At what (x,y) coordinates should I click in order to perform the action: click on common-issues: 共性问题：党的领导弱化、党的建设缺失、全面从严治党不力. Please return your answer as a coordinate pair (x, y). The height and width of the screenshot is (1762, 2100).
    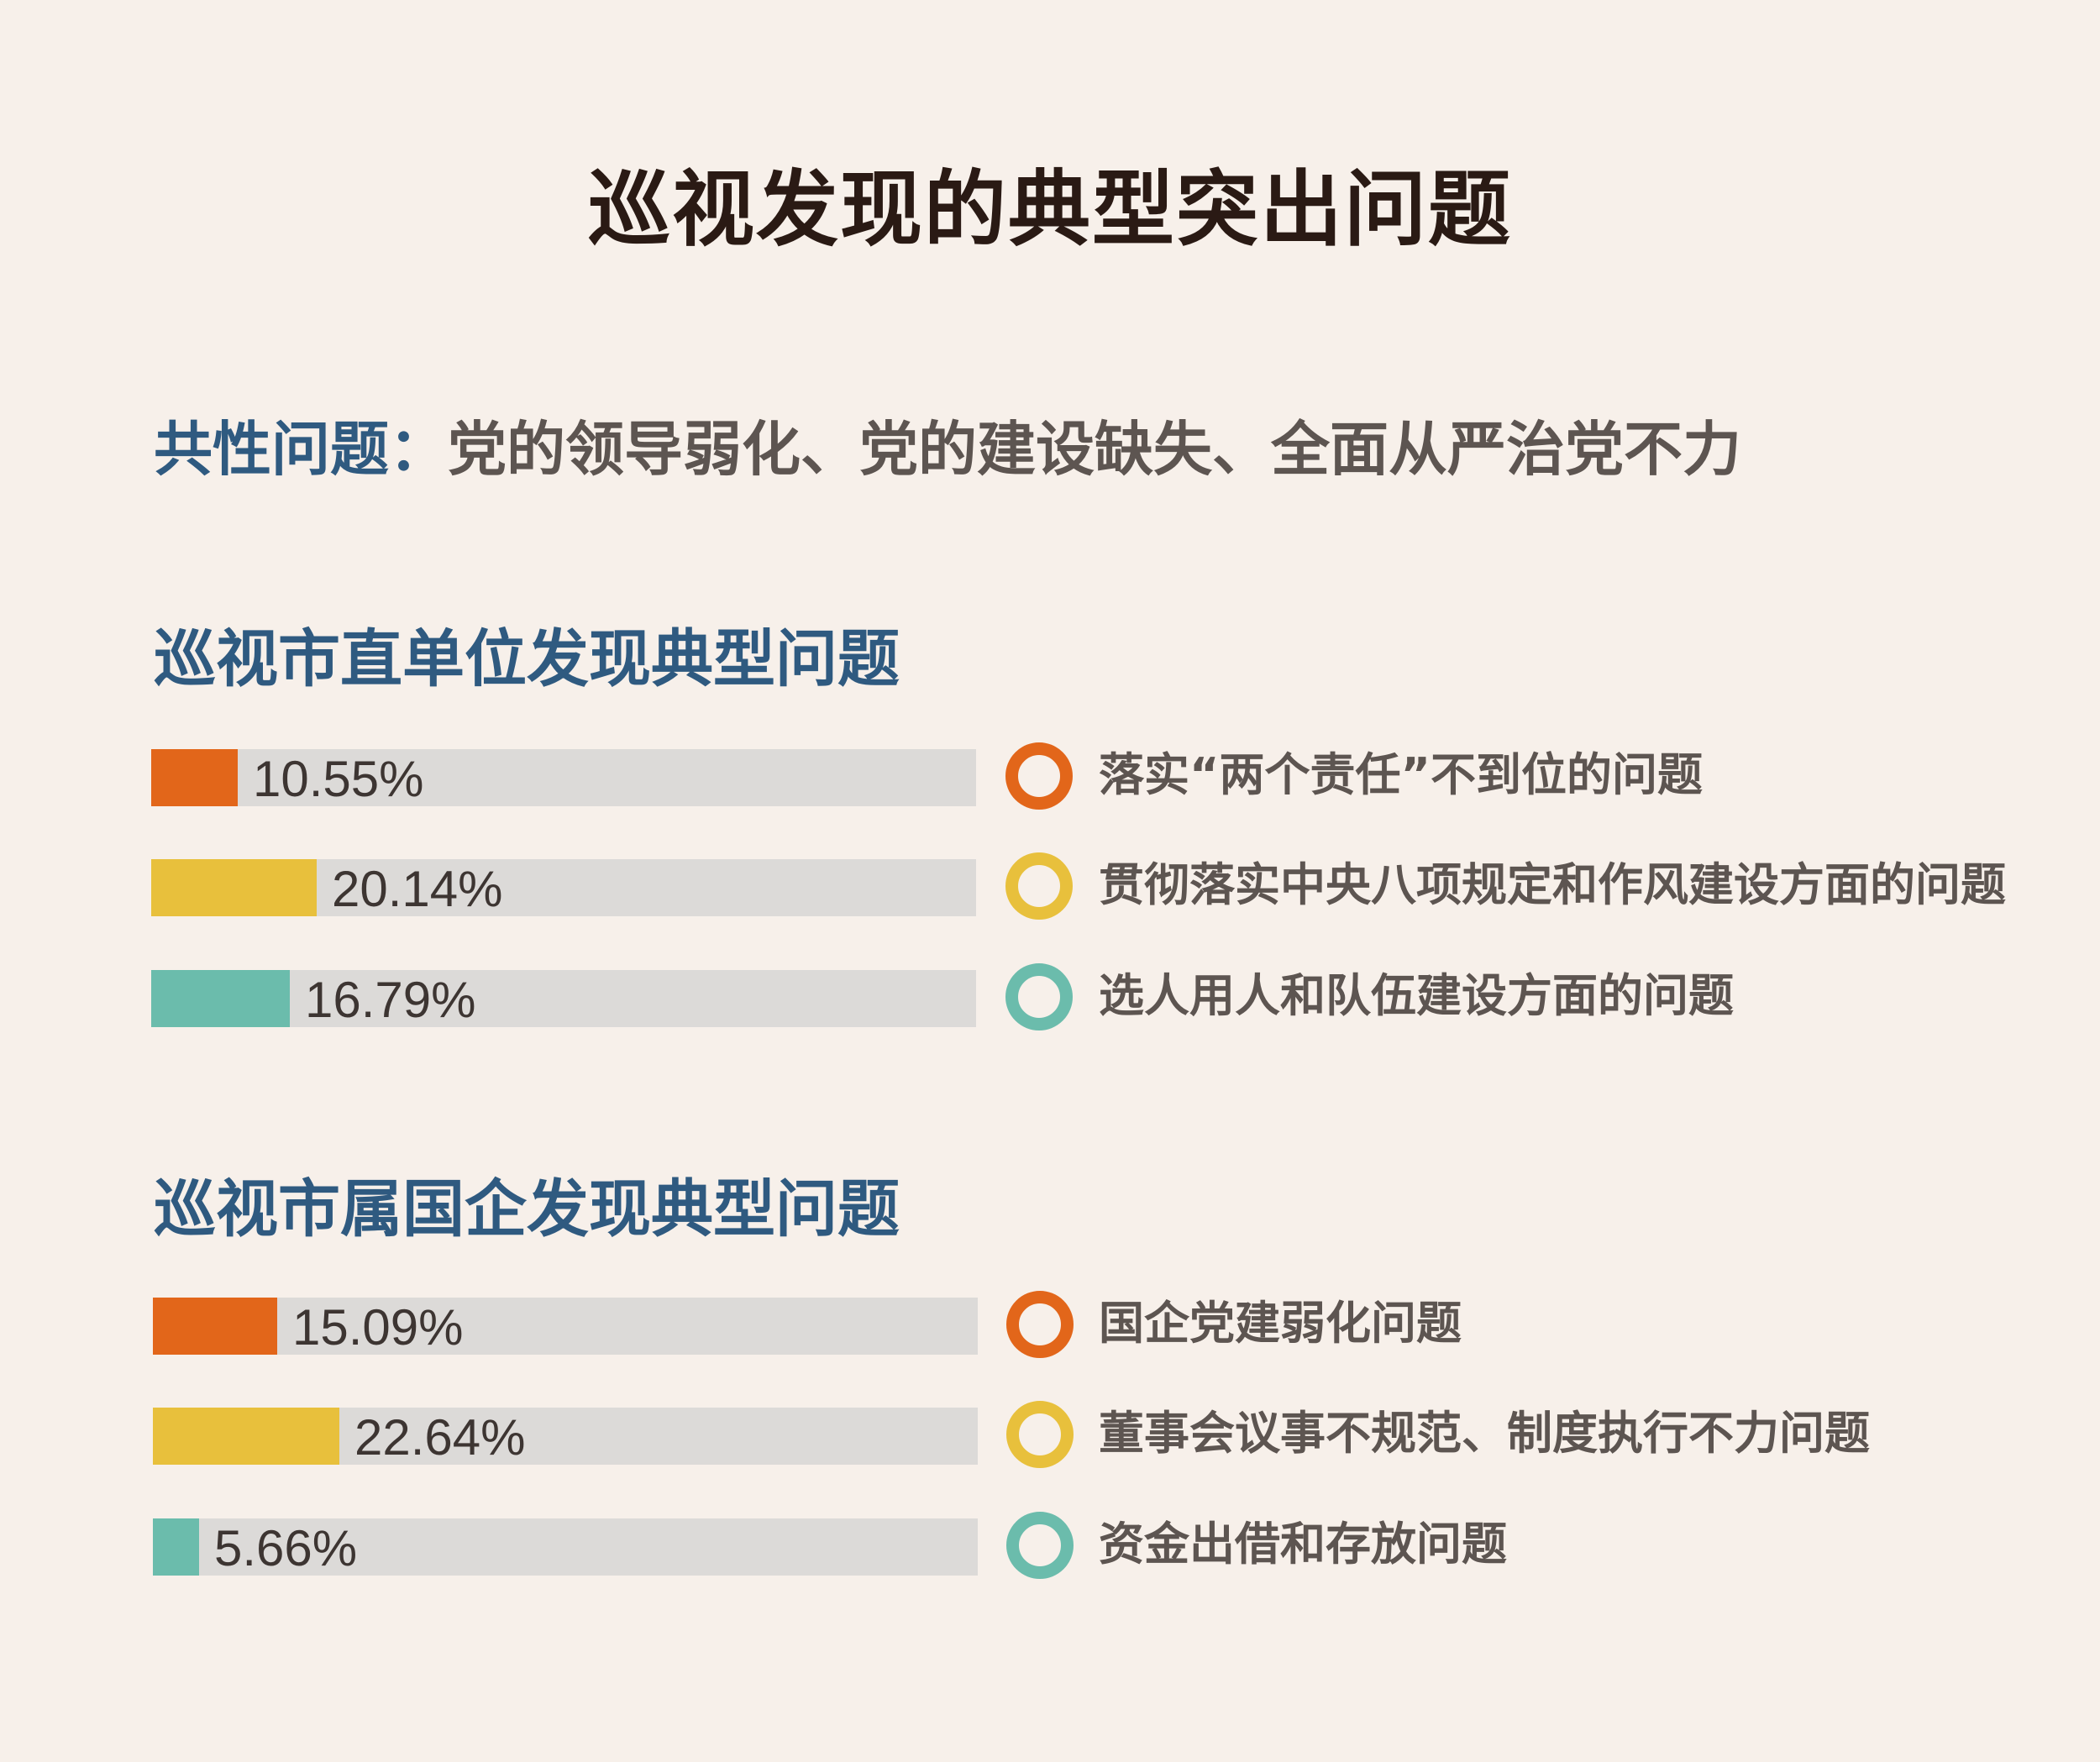
    Looking at the image, I should click on (947, 449).